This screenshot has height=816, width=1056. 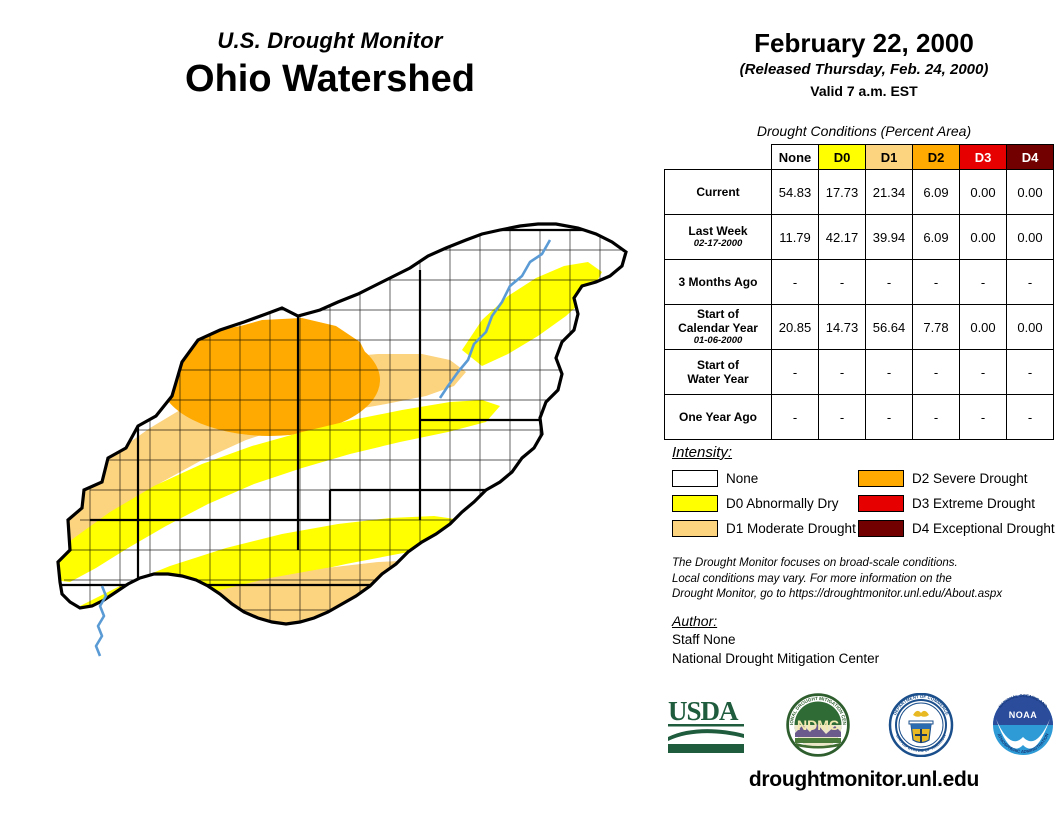 I want to click on legend-swatch-d2-icon, so click(x=881, y=478).